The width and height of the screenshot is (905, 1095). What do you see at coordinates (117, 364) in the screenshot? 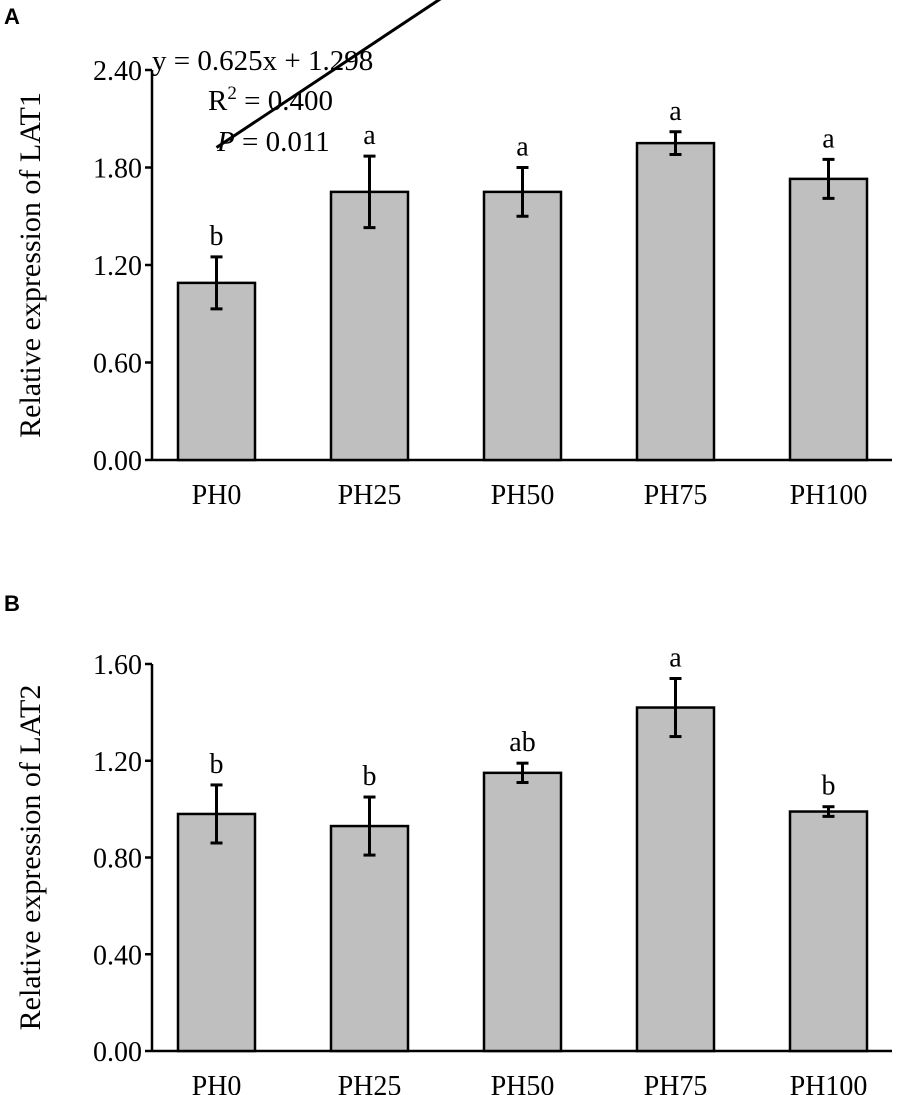
I see `y-tick-label: 0.60` at bounding box center [117, 364].